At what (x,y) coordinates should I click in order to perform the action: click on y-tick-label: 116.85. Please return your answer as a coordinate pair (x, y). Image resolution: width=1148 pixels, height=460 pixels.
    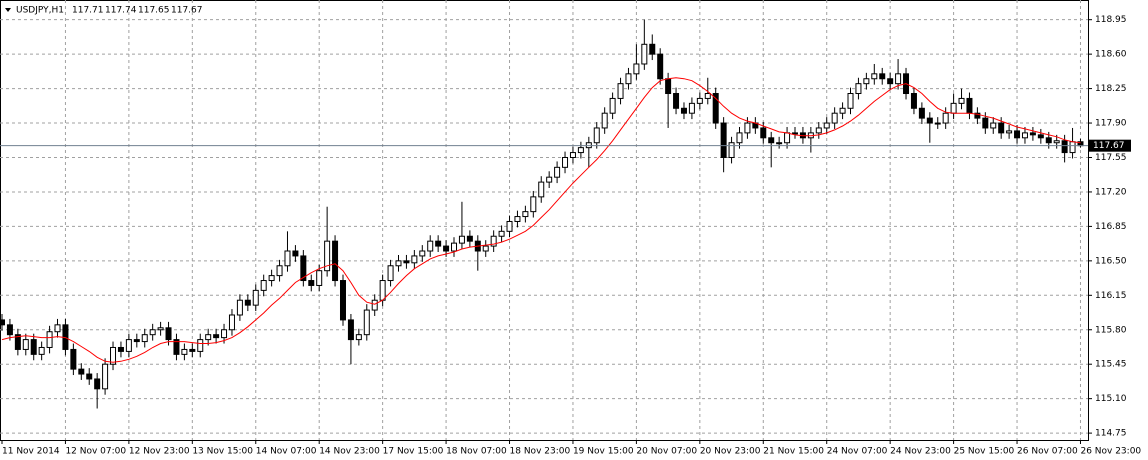
    Looking at the image, I should click on (1111, 227).